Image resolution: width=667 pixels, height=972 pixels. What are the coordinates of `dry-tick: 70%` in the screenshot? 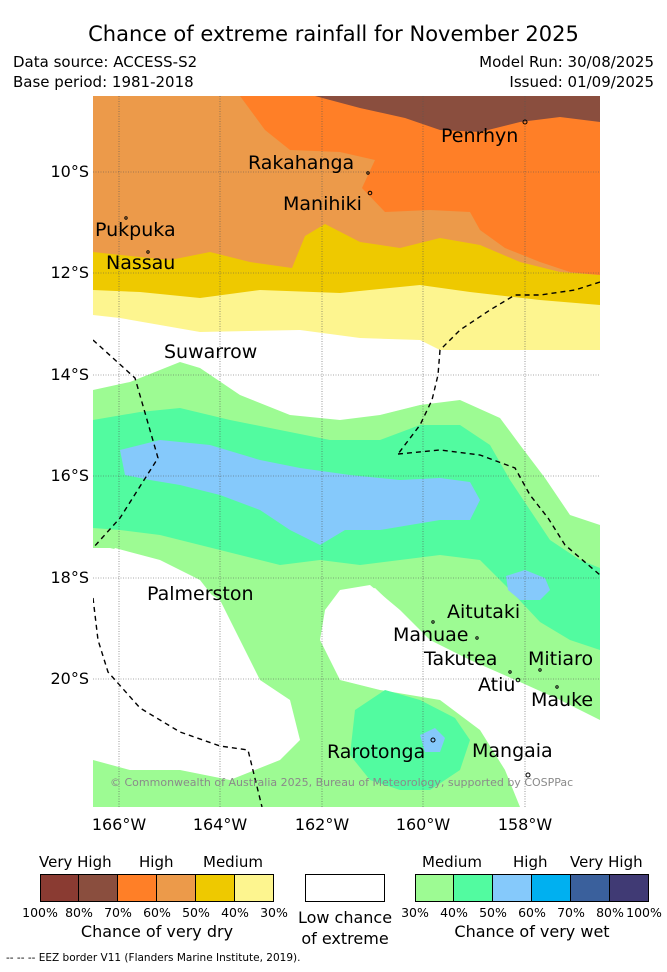 It's located at (118, 912).